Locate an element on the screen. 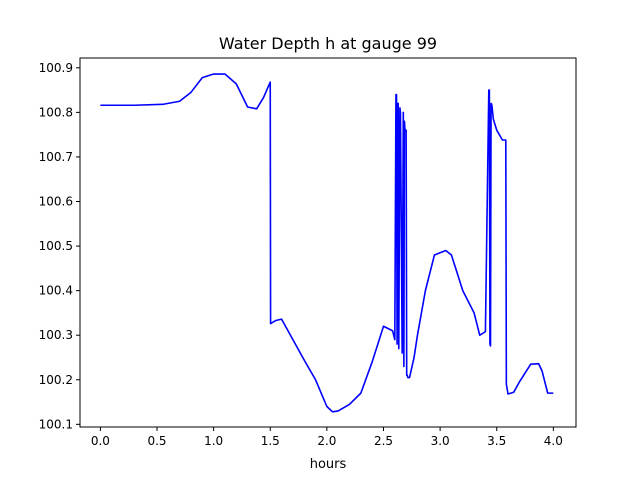 Image resolution: width=640 pixels, height=480 pixels. x-tick-label: 3.5 is located at coordinates (496, 441).